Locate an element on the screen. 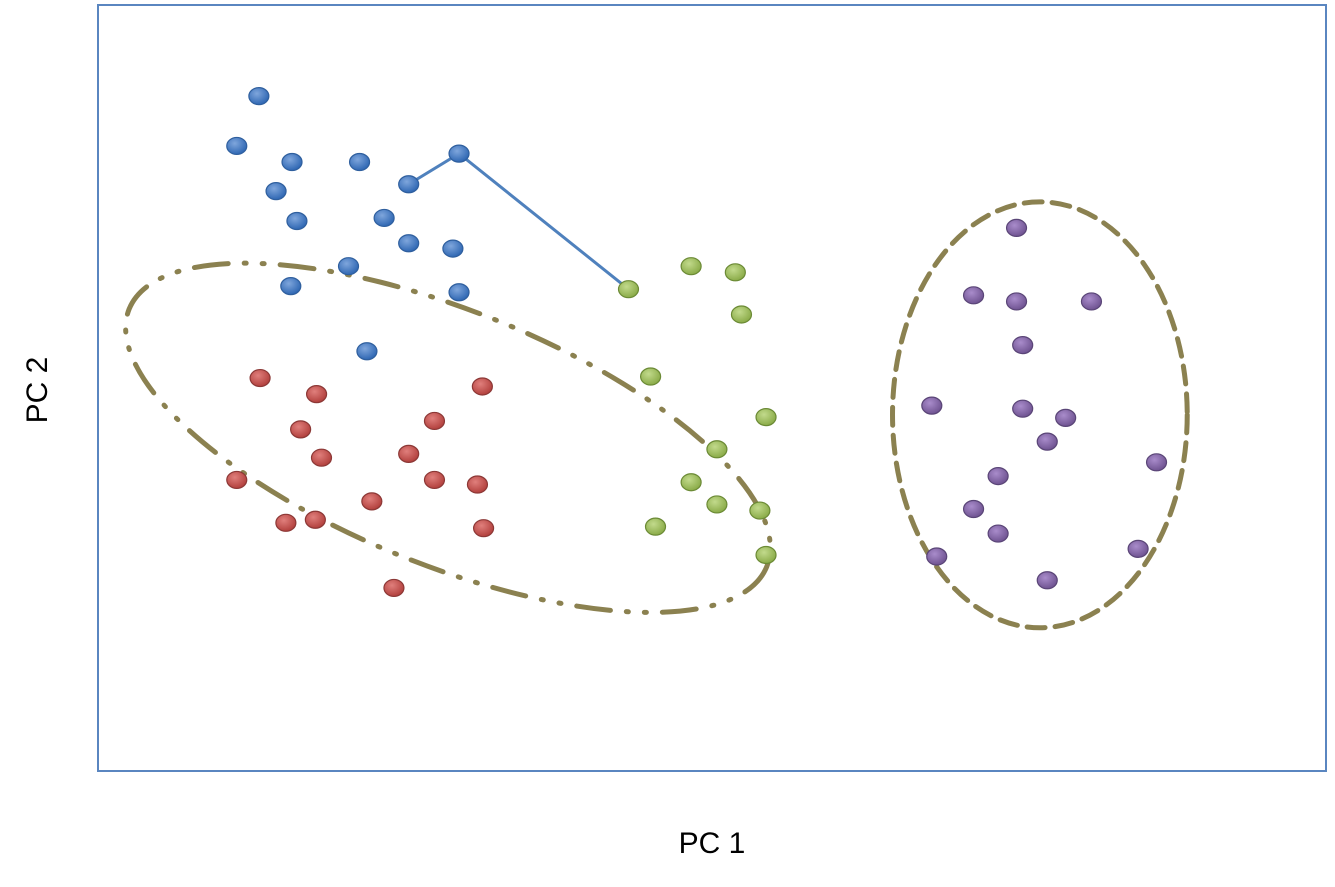 This screenshot has height=887, width=1335. y-axis-label: PC 2 is located at coordinates (37, 390).